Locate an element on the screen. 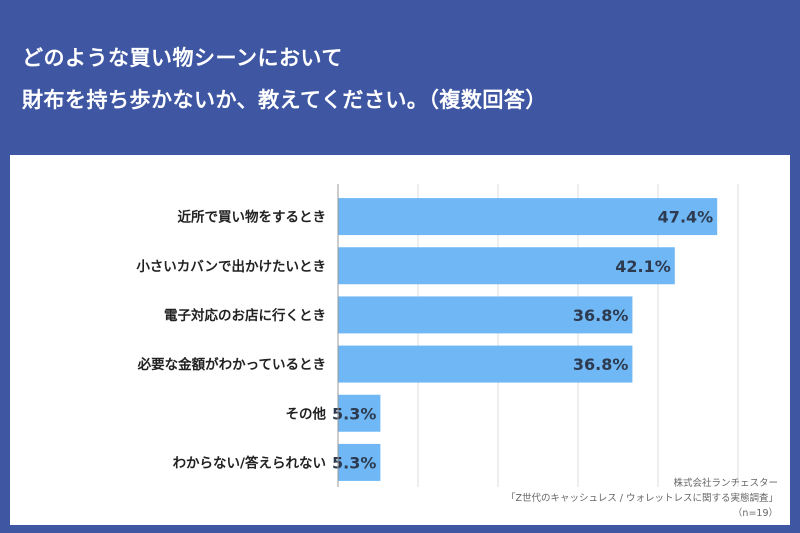 The image size is (800, 533). title-line-1: どのような買い物シーンにおいて is located at coordinates (182, 58).